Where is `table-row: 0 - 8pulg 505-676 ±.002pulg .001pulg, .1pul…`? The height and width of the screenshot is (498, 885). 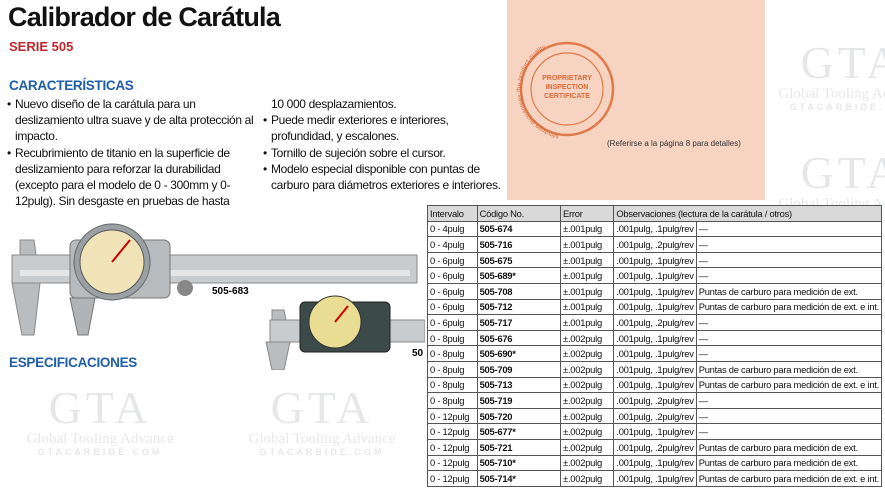 table-row: 0 - 8pulg 505-676 ±.002pulg .001pulg, .1pul… is located at coordinates (655, 338).